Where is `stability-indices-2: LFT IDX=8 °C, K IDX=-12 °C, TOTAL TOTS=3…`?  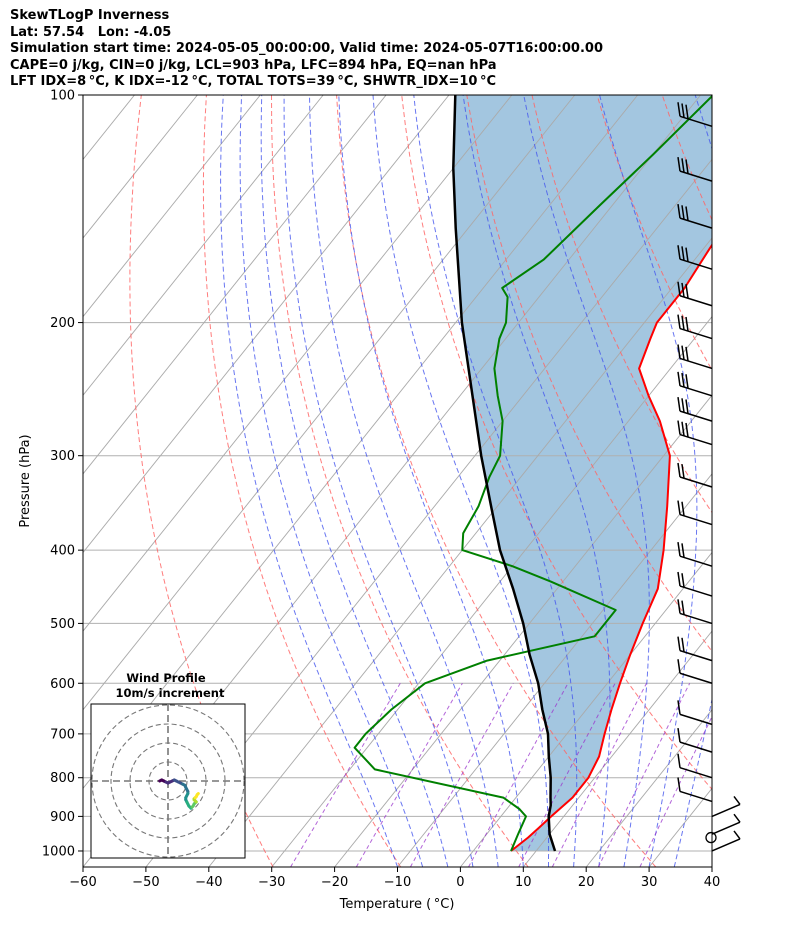 stability-indices-2: LFT IDX=8 °C, K IDX=-12 °C, TOTAL TOTS=3… is located at coordinates (253, 81).